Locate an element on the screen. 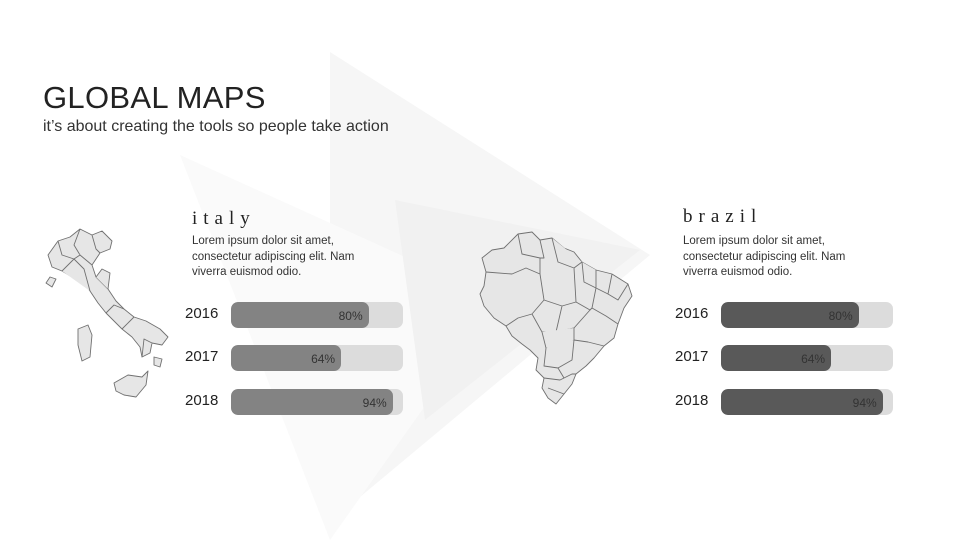 This screenshot has width=960, height=540. italy-stat-row-2017: 2017 64% is located at coordinates (330, 358).